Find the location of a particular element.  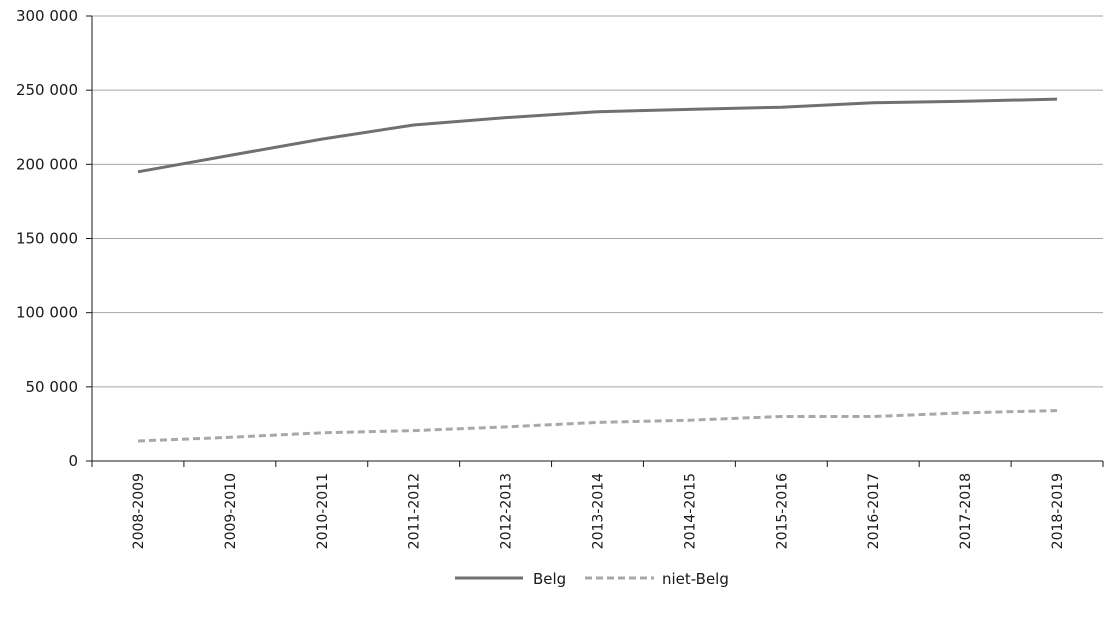

x-tick-label: 2008-2009 is located at coordinates (139, 511).